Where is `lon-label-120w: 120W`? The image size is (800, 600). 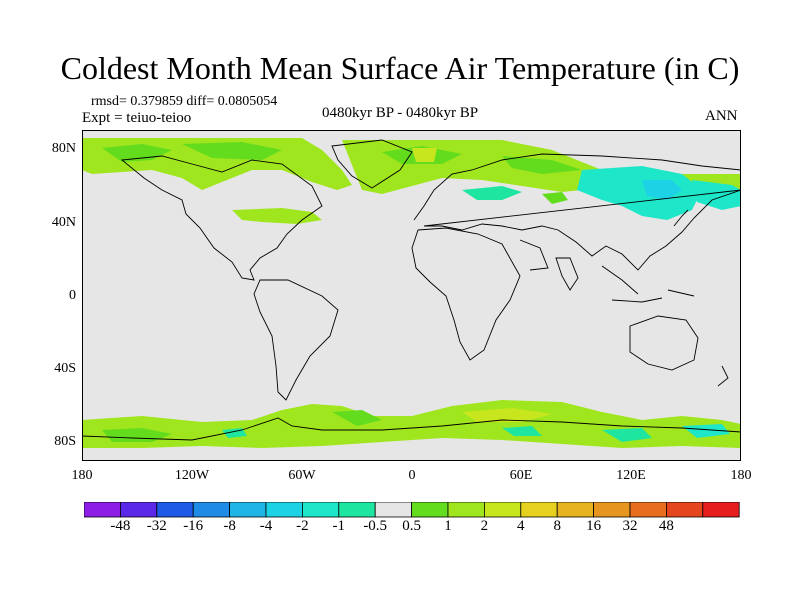
lon-label-120w: 120W is located at coordinates (192, 475).